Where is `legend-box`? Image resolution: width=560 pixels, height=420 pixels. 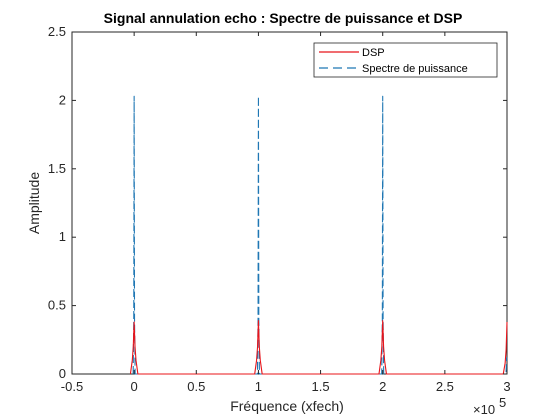 legend-box is located at coordinates (405, 60).